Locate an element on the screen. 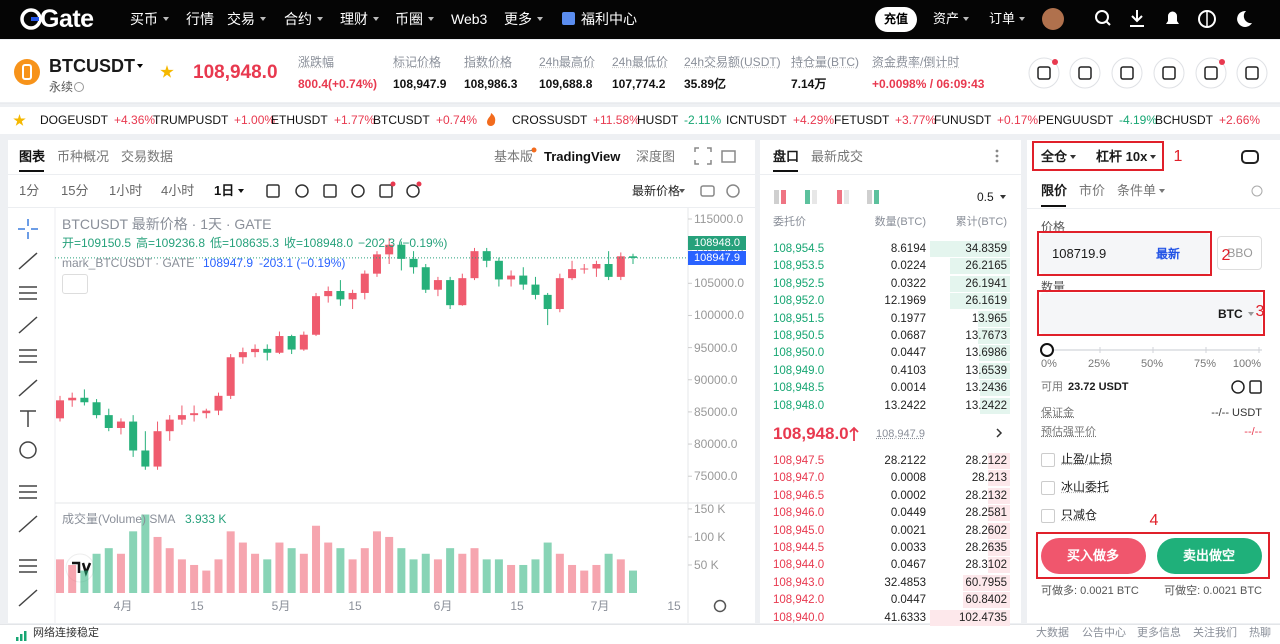 Image resolution: width=1280 pixels, height=644 pixels. ob-tab: 盘口 is located at coordinates (786, 156).